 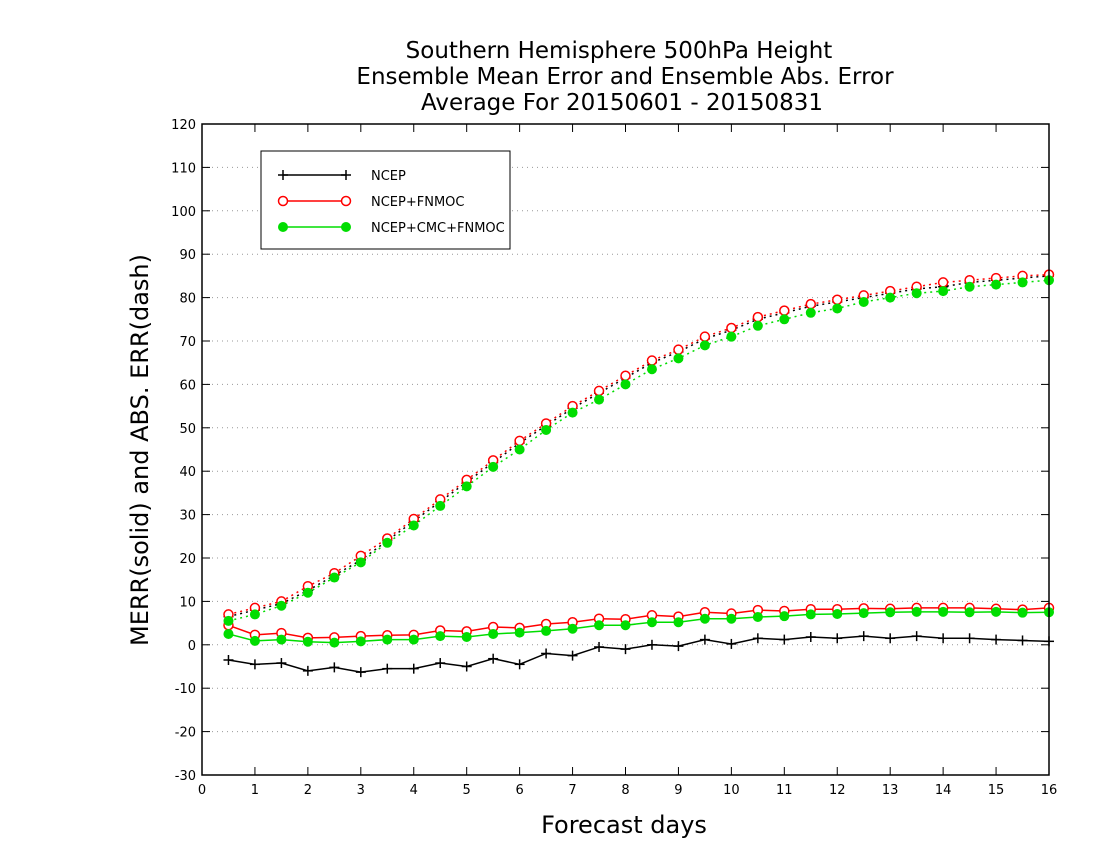 What do you see at coordinates (187, 342) in the screenshot?
I see `y-tick-label: 70` at bounding box center [187, 342].